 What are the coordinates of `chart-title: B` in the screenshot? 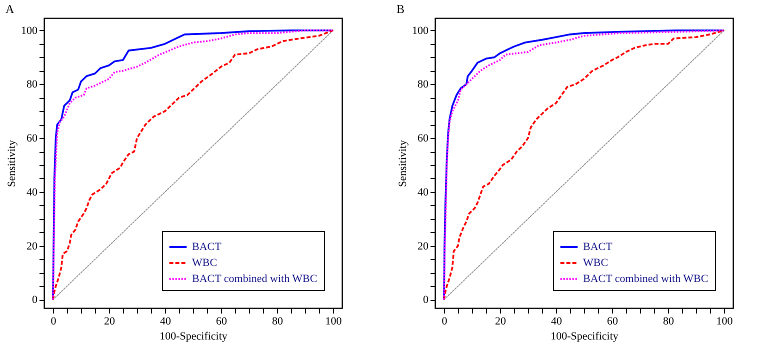 It's located at (400, 9).